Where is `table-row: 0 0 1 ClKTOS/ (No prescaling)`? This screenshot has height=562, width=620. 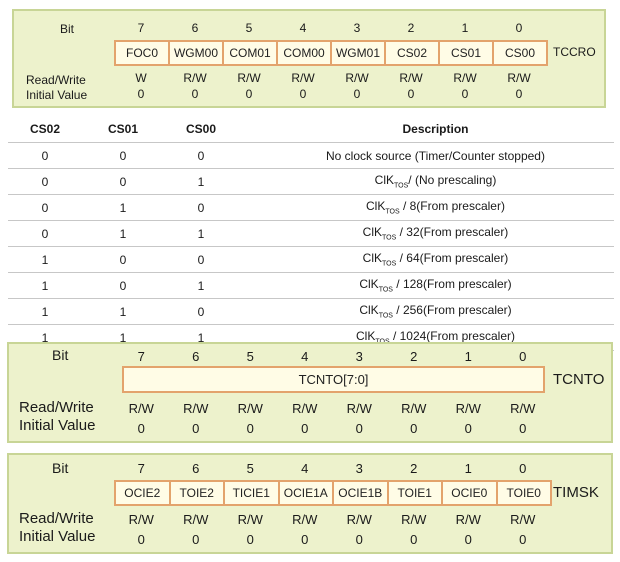
table-row: 0 0 1 ClKTOS/ (No prescaling) is located at coordinates (311, 181).